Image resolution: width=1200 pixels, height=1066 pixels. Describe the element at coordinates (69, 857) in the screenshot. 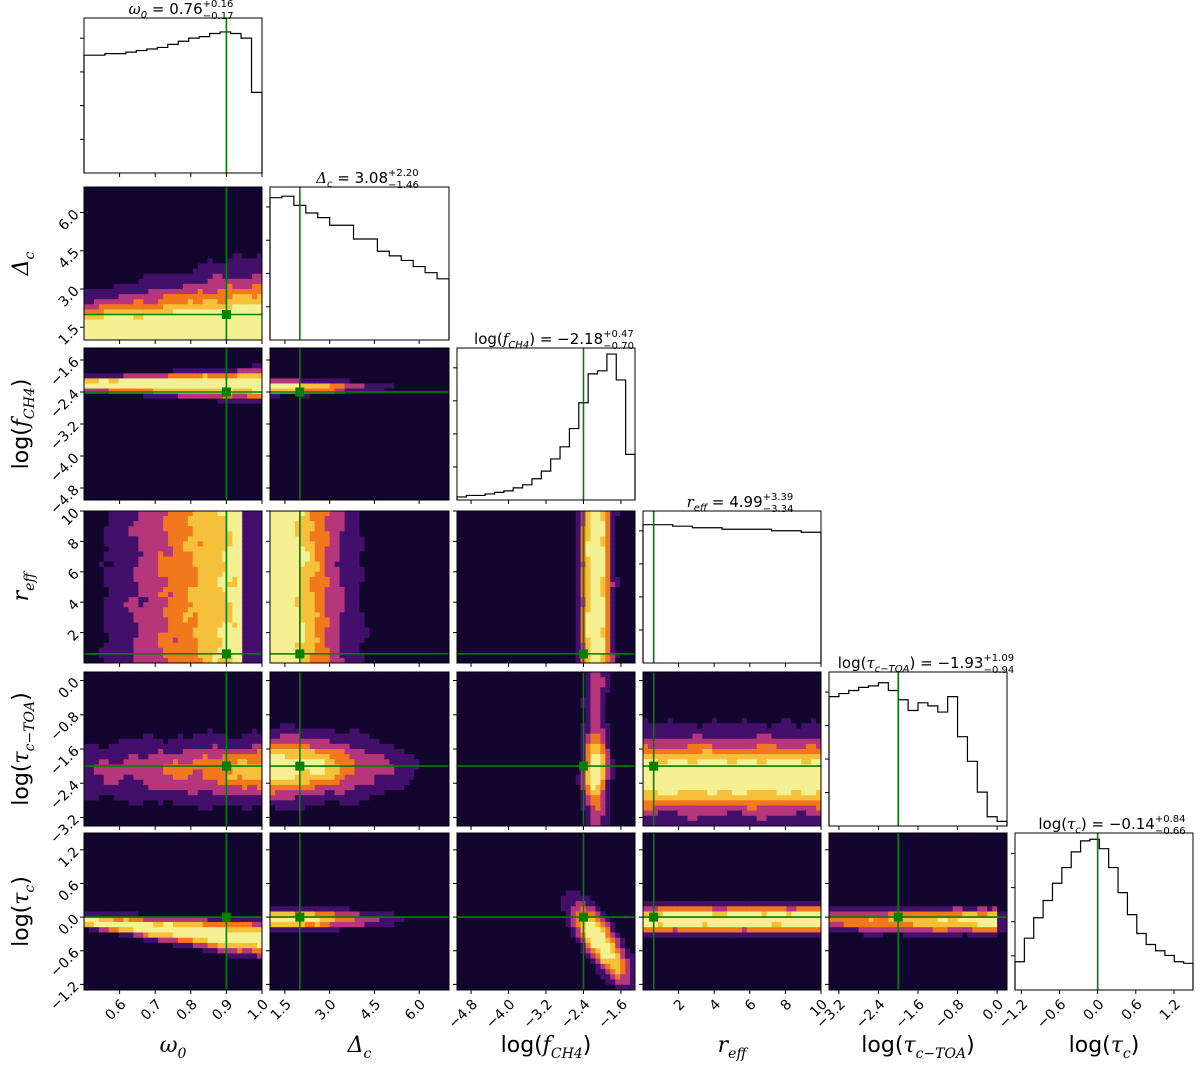

I see `y-tick-label-tc: 1.2` at that location.